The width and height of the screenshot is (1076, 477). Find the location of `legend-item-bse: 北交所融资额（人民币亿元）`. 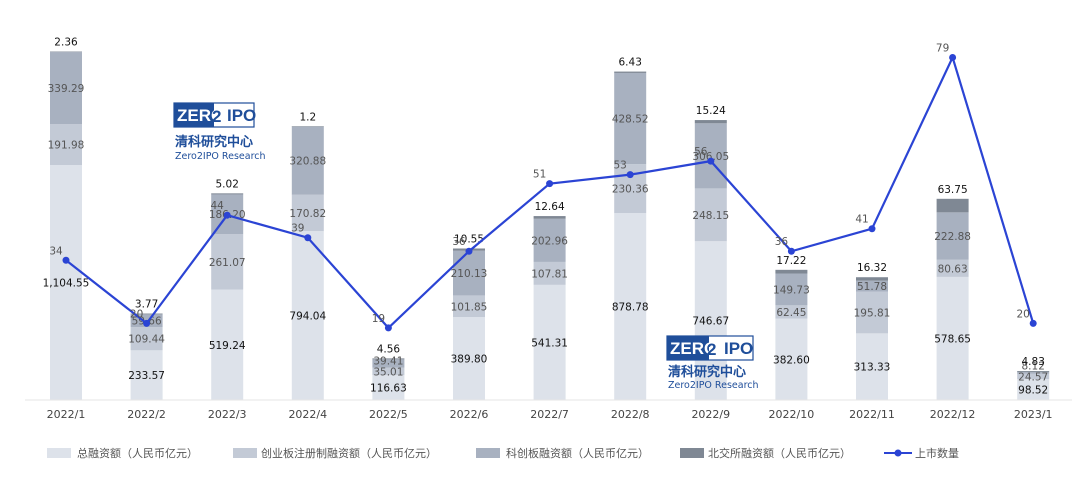

legend-item-bse: 北交所融资额（人民币亿元） is located at coordinates (765, 453).